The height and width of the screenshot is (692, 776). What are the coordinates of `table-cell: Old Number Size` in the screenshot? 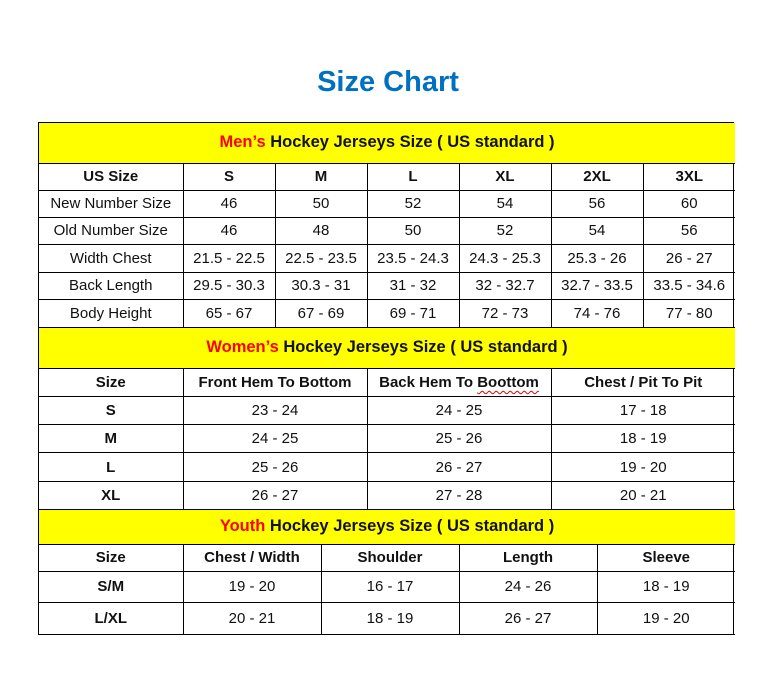 It's located at (111, 230).